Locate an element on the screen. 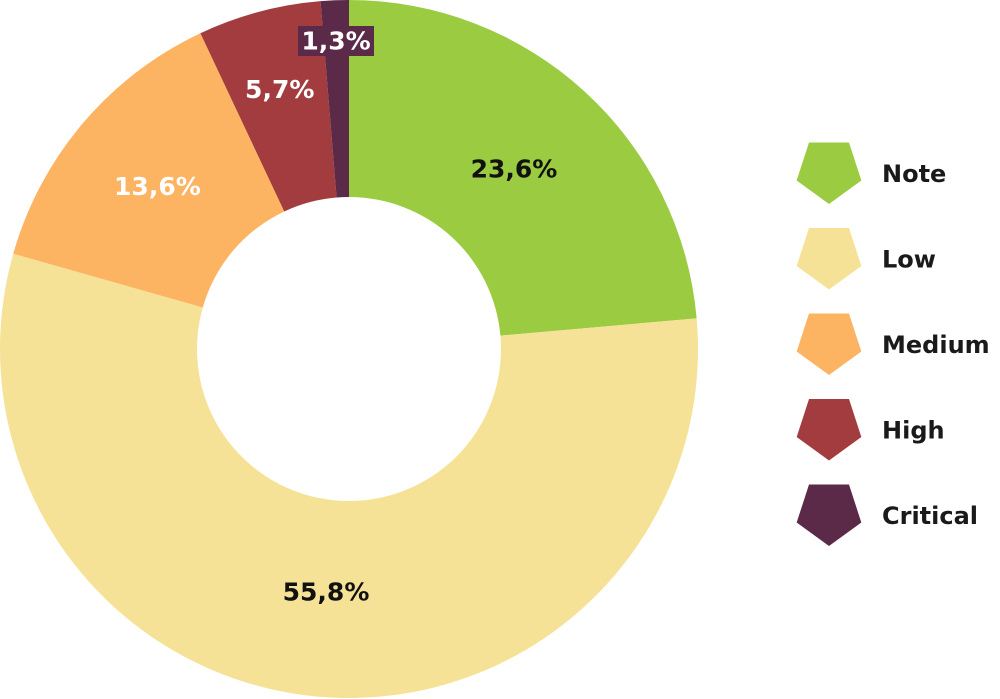 This screenshot has height=699, width=1000. slice-label-box-critical is located at coordinates (336, 41).